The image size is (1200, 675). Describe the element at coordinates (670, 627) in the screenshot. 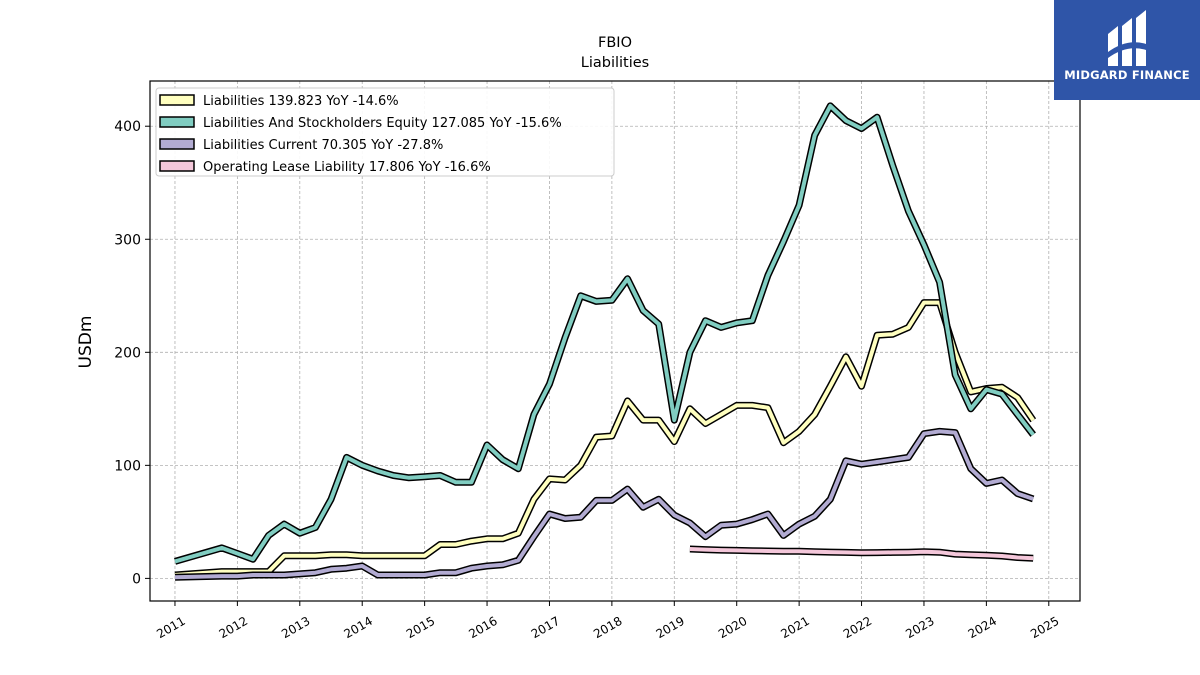

I see `x-tick-label: 2019` at that location.